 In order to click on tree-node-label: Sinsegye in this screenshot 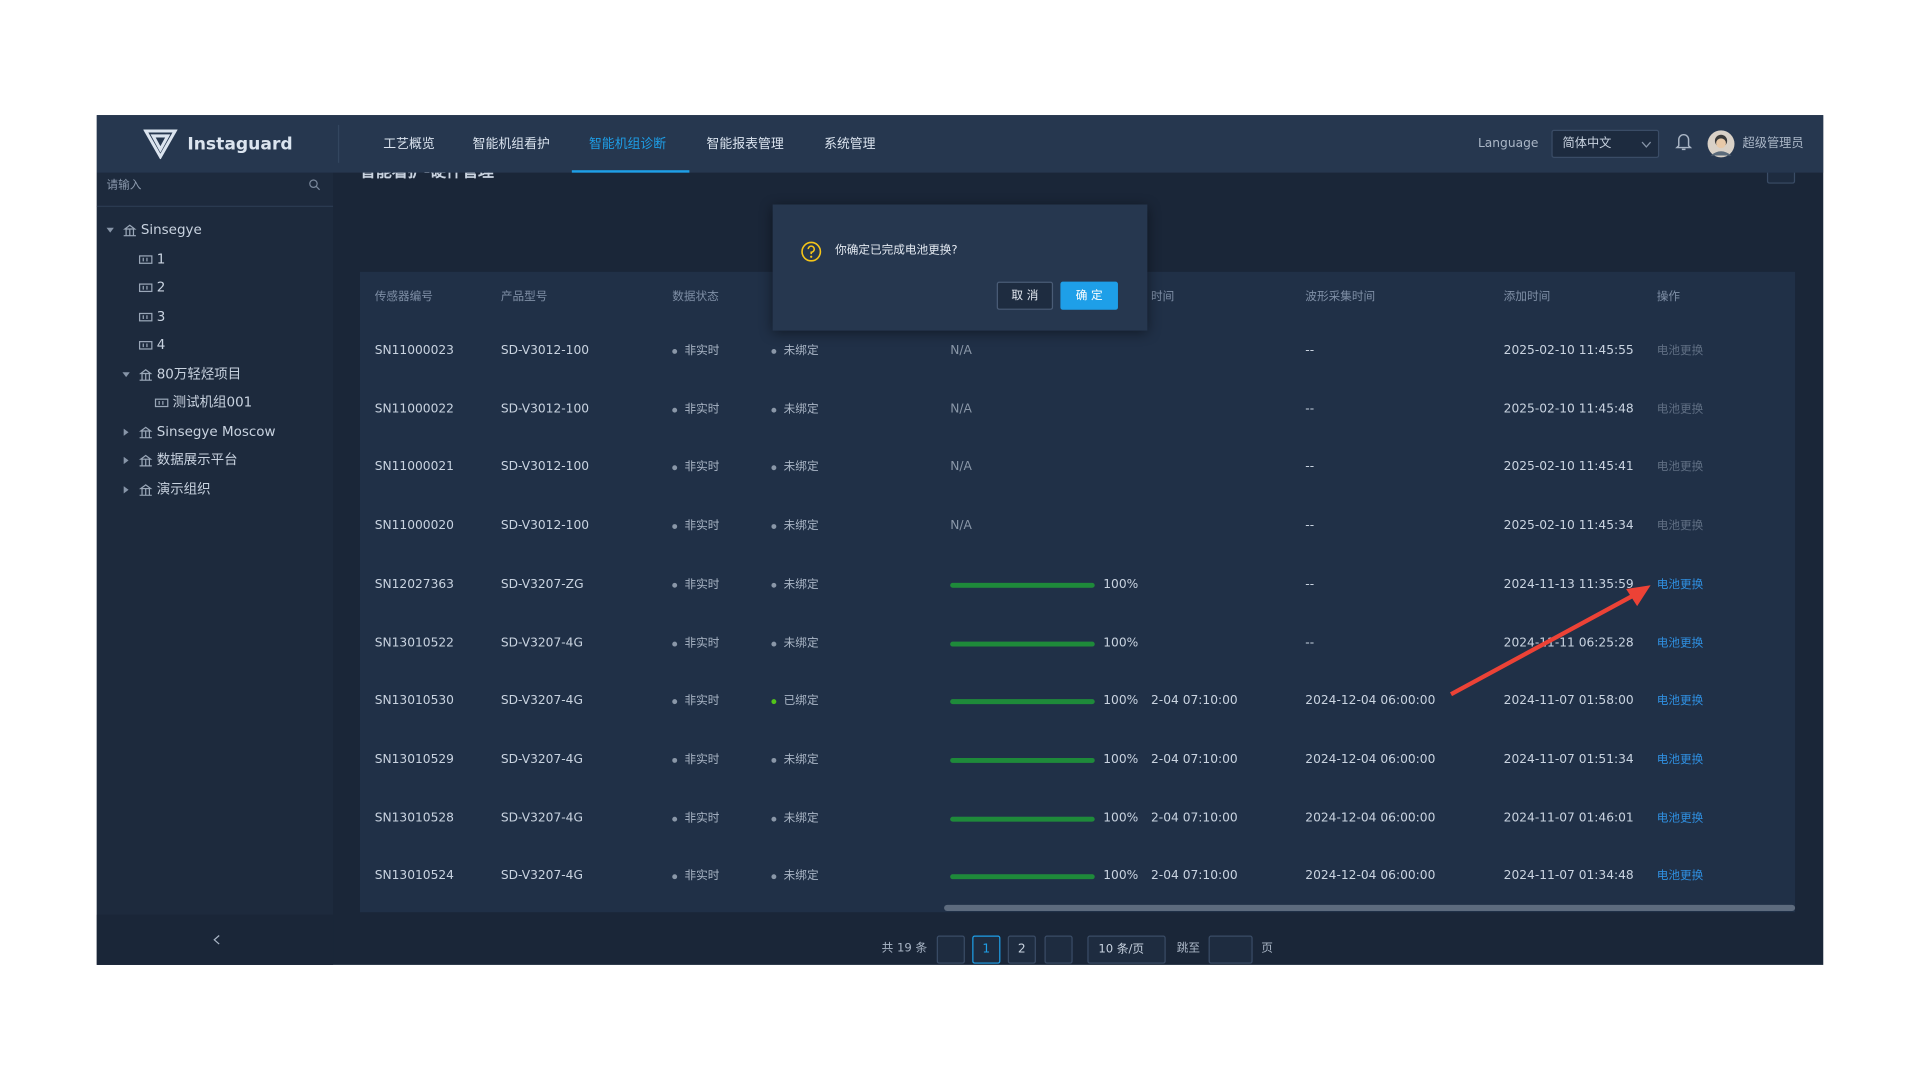, I will do `click(171, 229)`.